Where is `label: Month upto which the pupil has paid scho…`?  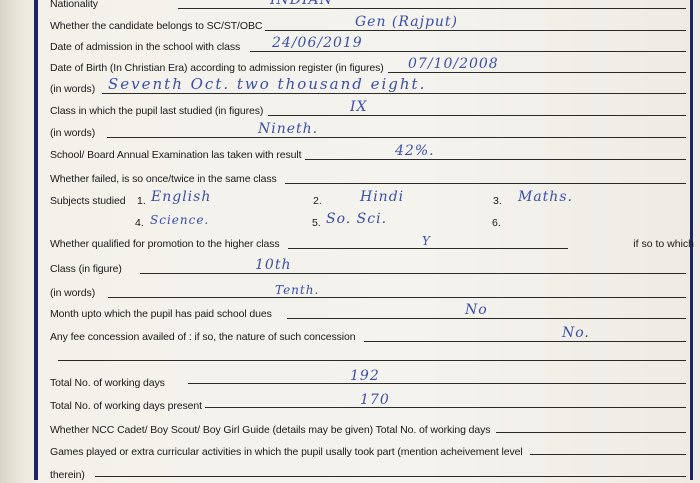 label: Month upto which the pupil has paid scho… is located at coordinates (161, 314).